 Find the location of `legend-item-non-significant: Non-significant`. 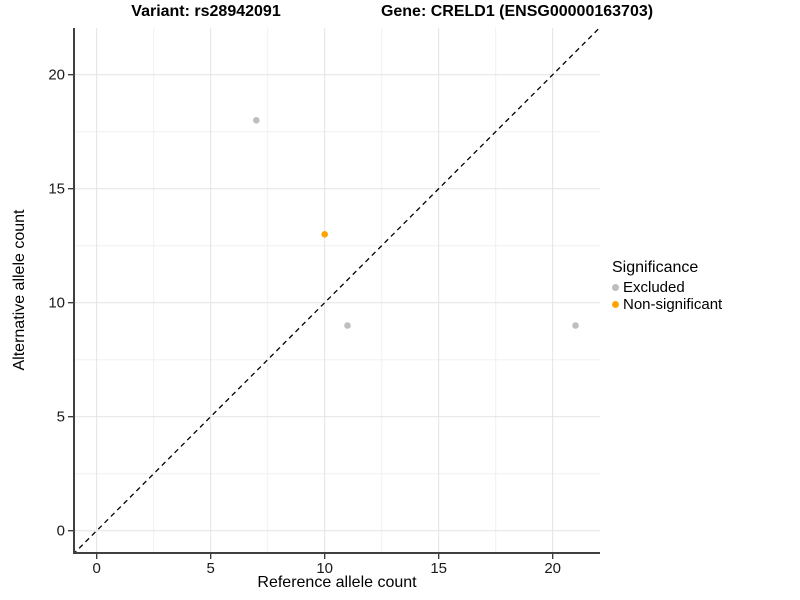

legend-item-non-significant: Non-significant is located at coordinates (667, 304).